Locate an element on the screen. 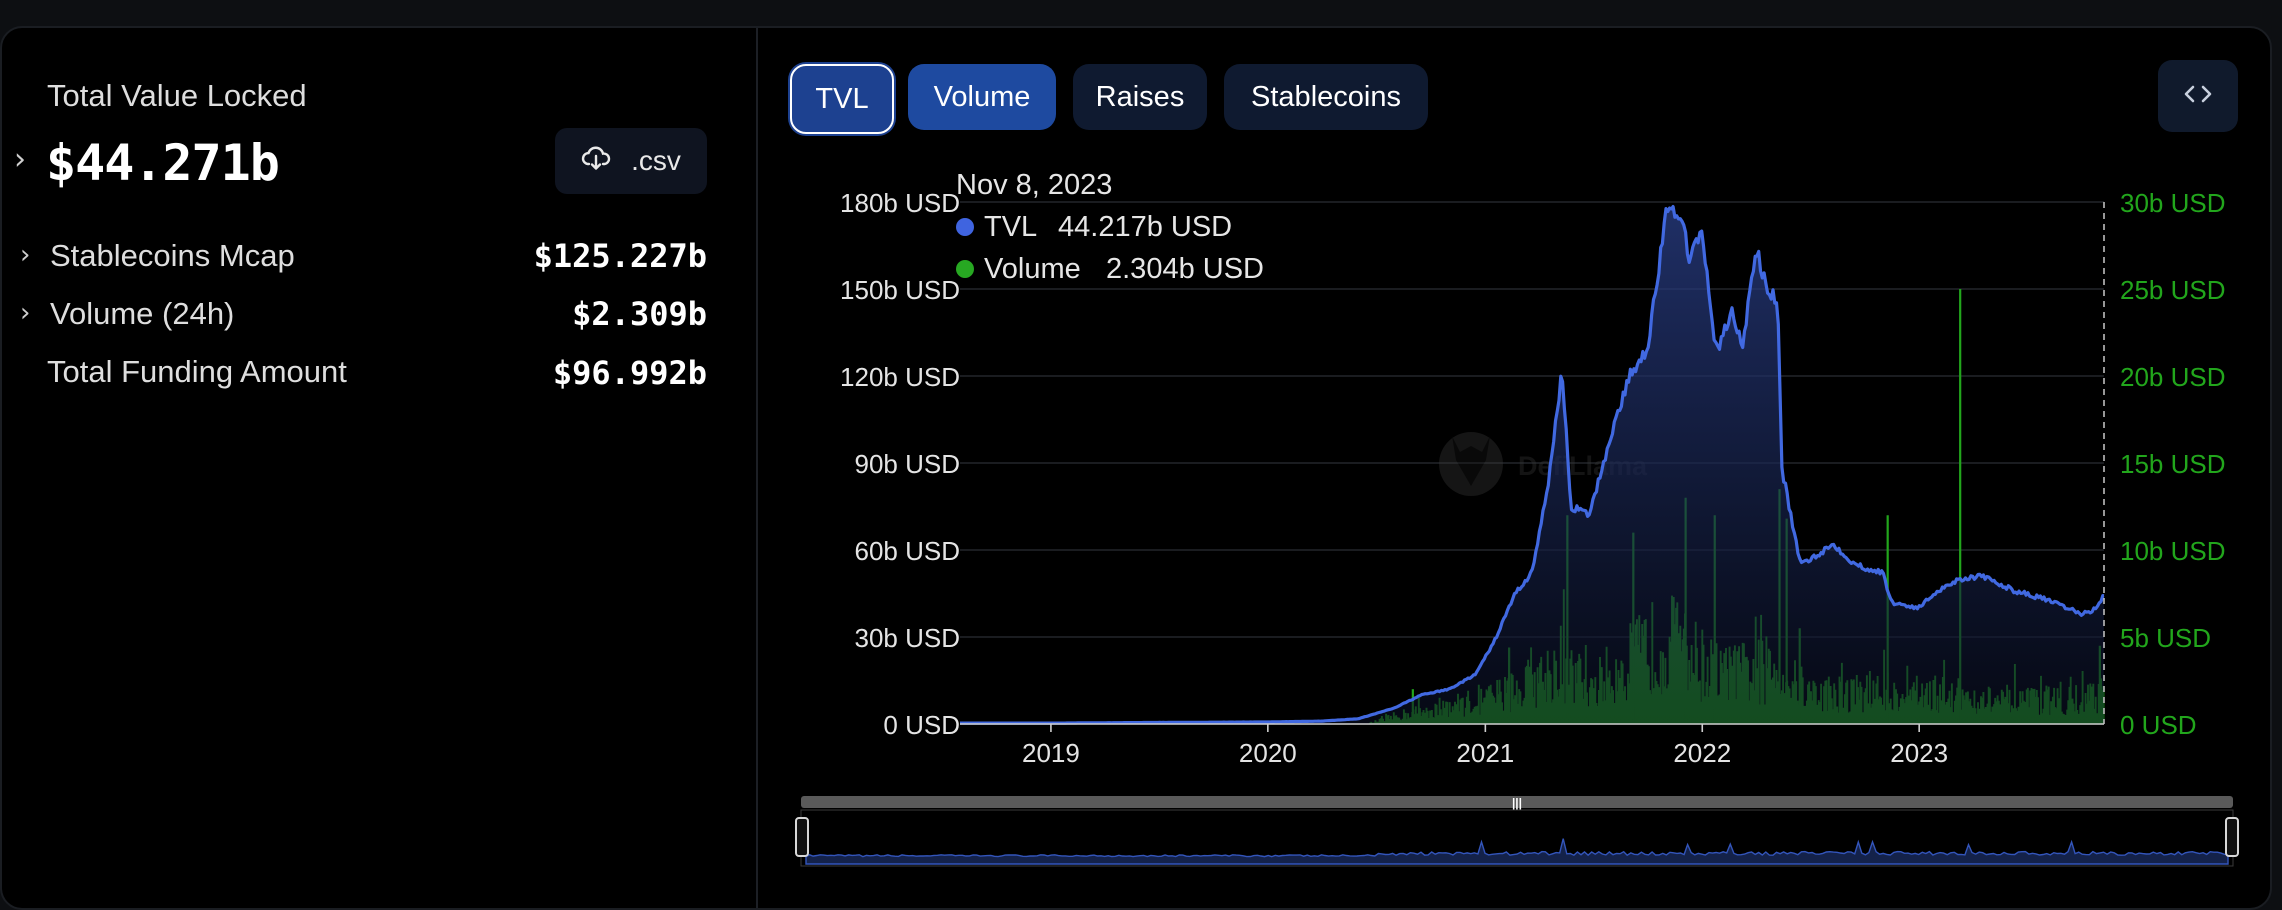  tvl-label: Total Value Locked is located at coordinates (177, 95).